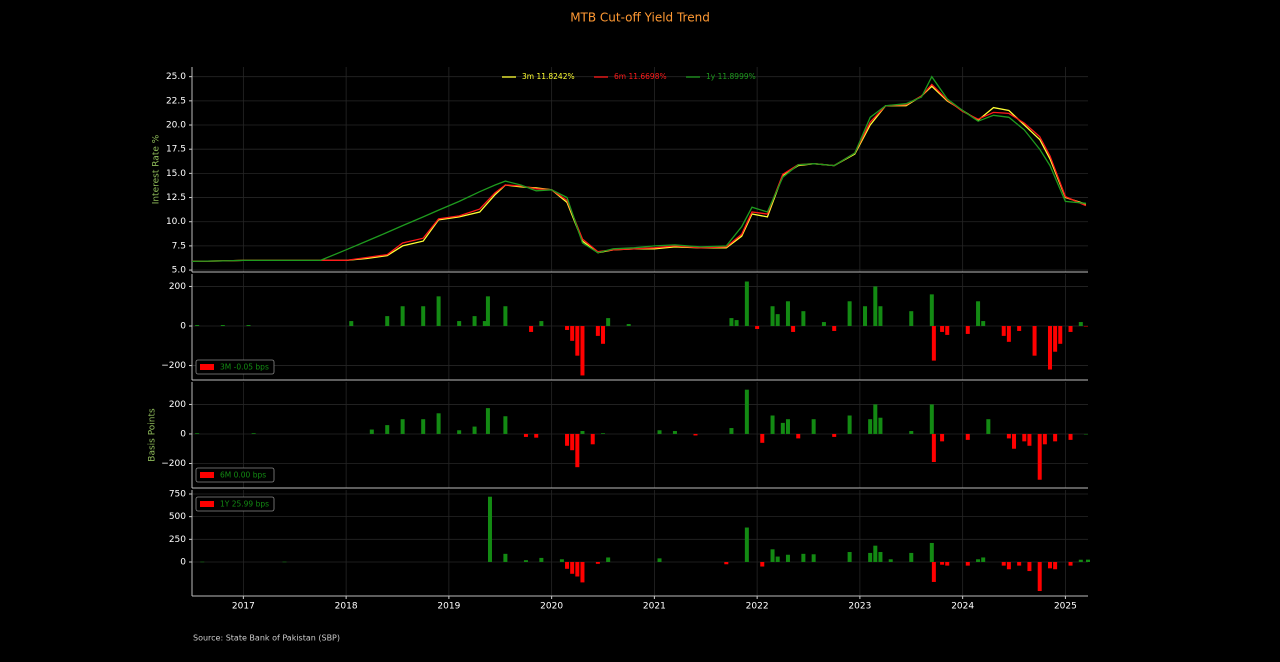 The width and height of the screenshot is (1280, 662). What do you see at coordinates (640, 76) in the screenshot?
I see `legend-label: 6m 11.6698%` at bounding box center [640, 76].